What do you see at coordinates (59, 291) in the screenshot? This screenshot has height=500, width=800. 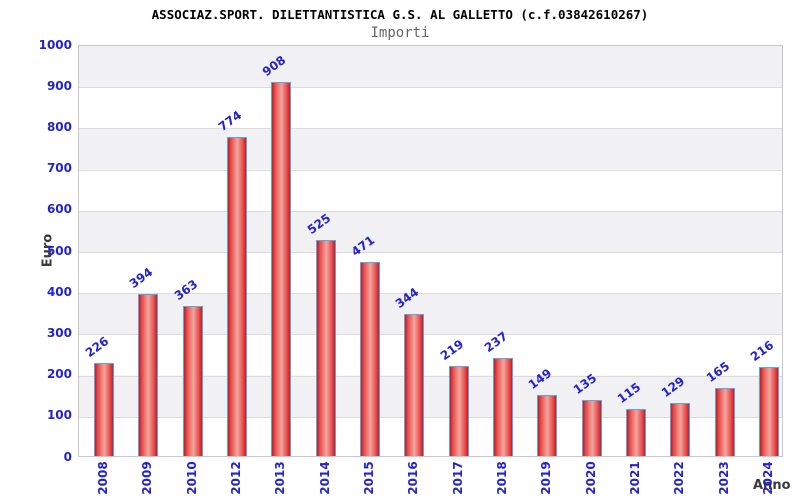 I see `y-tick-label: 400` at bounding box center [59, 291].